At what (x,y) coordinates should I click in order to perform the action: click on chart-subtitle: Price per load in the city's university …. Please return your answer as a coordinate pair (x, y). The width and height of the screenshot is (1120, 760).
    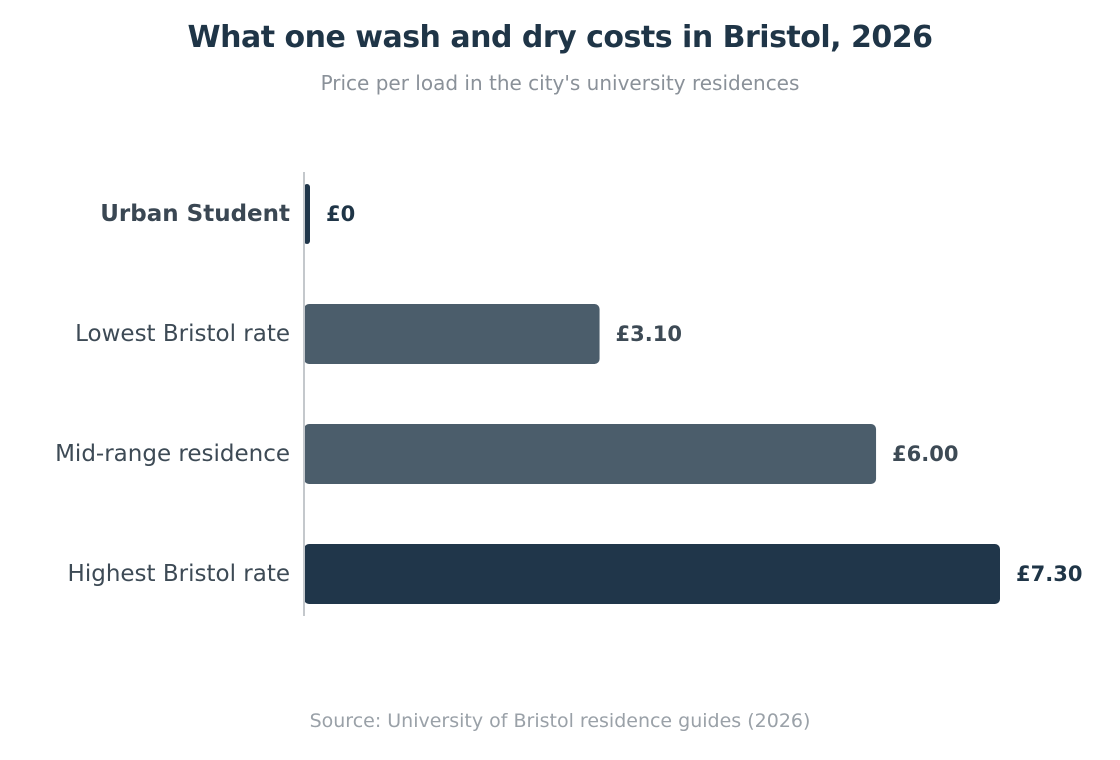
    Looking at the image, I should click on (560, 83).